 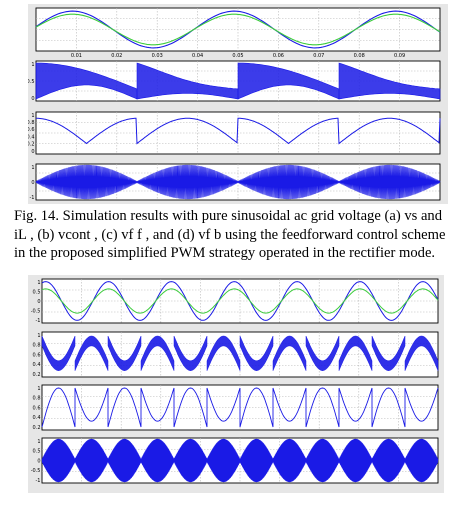 I want to click on panel-bottom-b: 1 0.8 0.6 0.4 0.2, so click(x=236, y=354).